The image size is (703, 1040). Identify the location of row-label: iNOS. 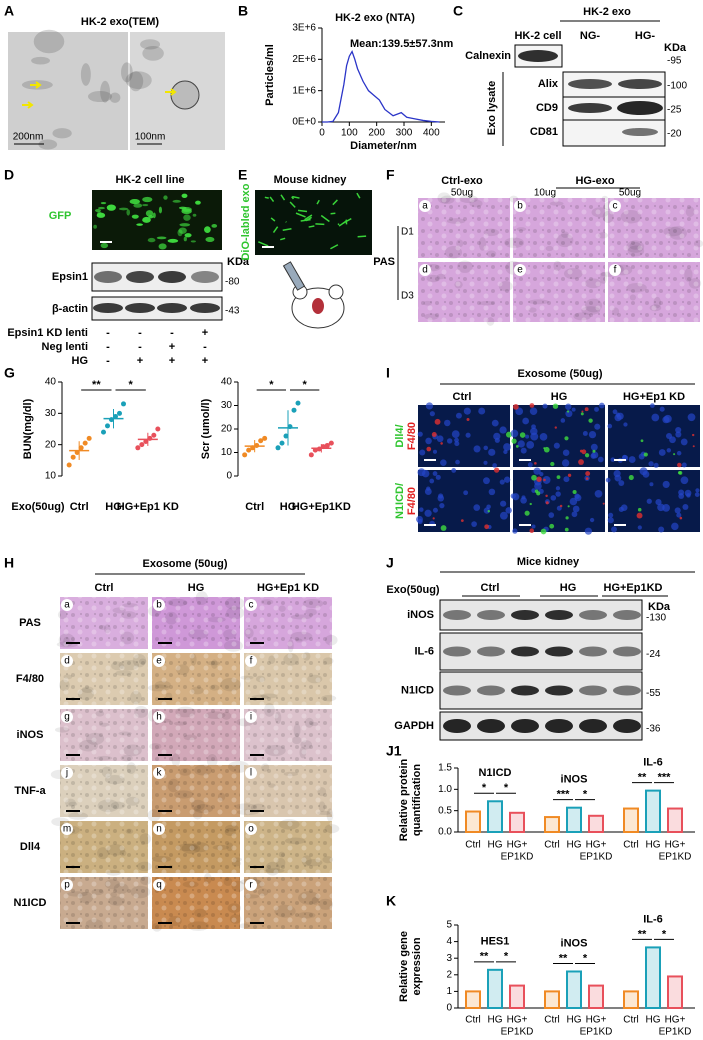
(420, 615).